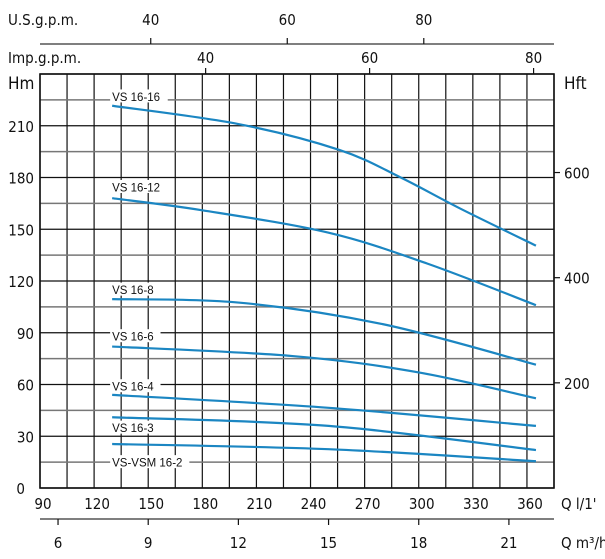  I want to click on curve-label: VS 16-6, so click(133, 338).